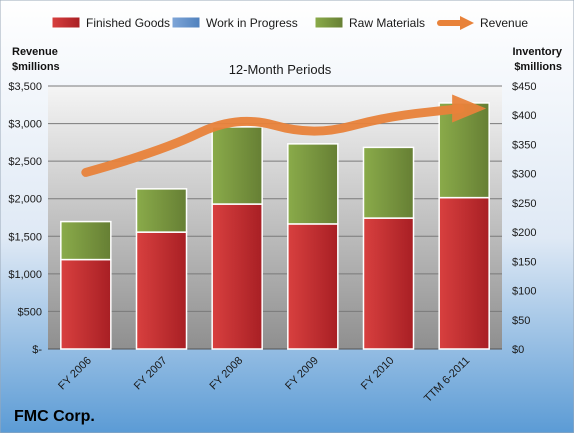  Describe the element at coordinates (387, 23) in the screenshot. I see `legend-label: Raw Materials` at that location.